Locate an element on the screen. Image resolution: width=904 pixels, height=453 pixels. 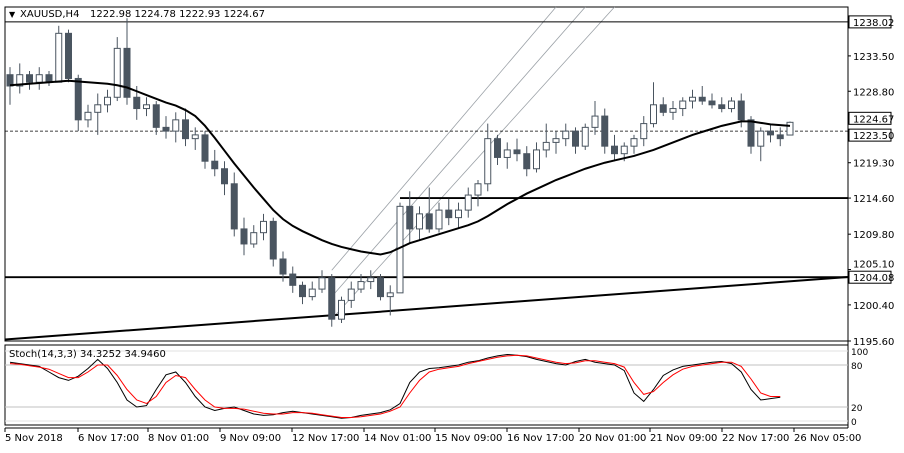
time-tick-label: 22 Nov 17:00 is located at coordinates (755, 438).